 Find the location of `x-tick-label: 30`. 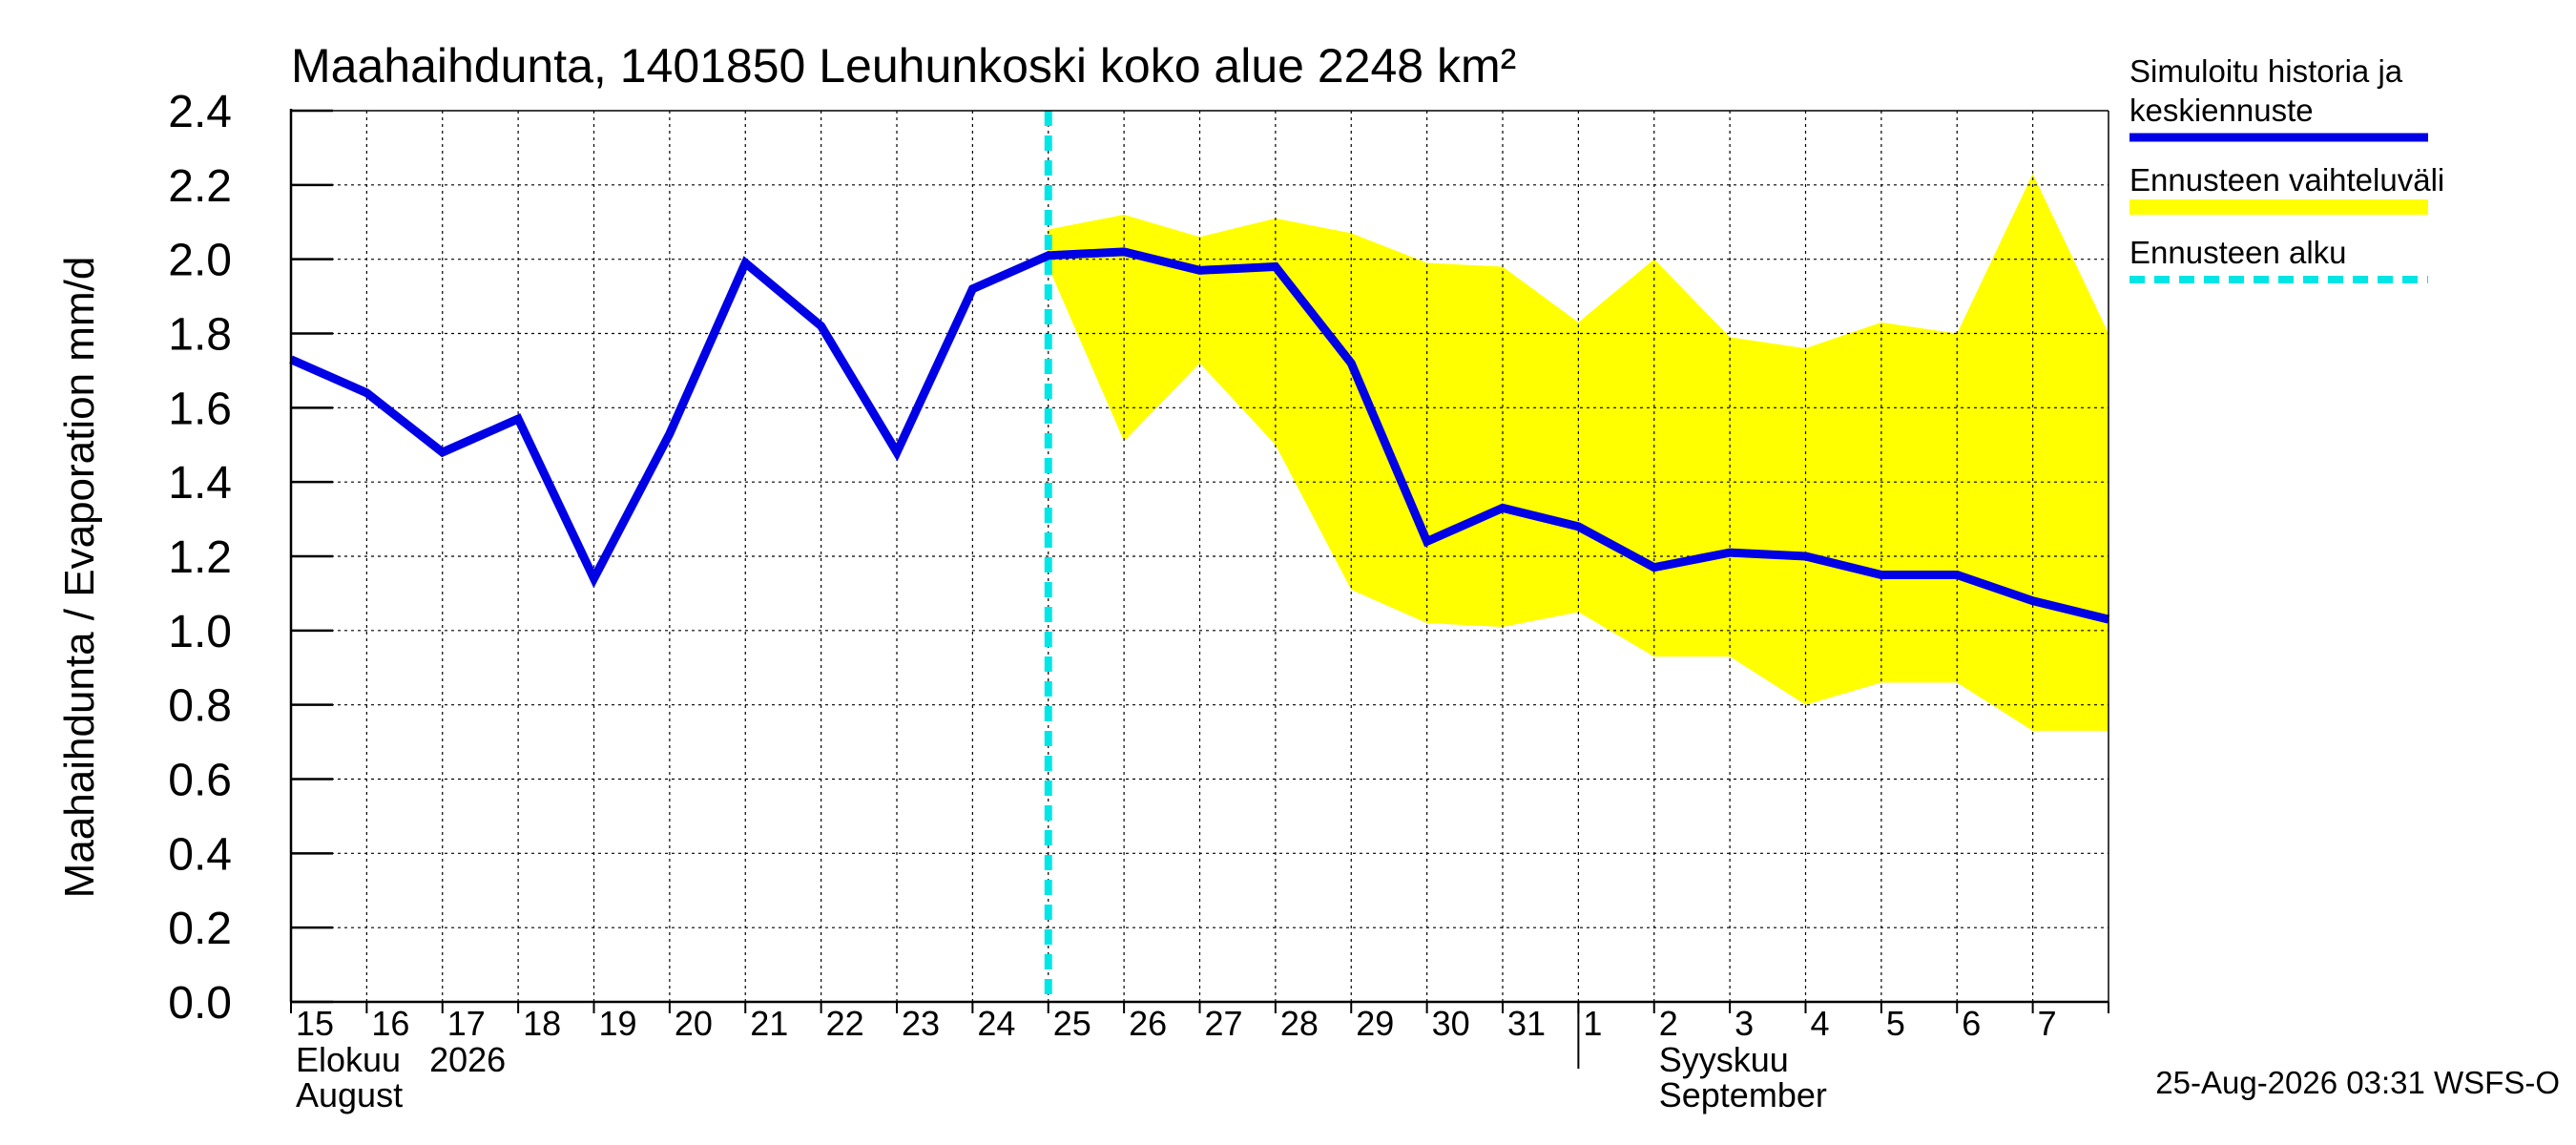

x-tick-label: 30 is located at coordinates (1451, 1023).